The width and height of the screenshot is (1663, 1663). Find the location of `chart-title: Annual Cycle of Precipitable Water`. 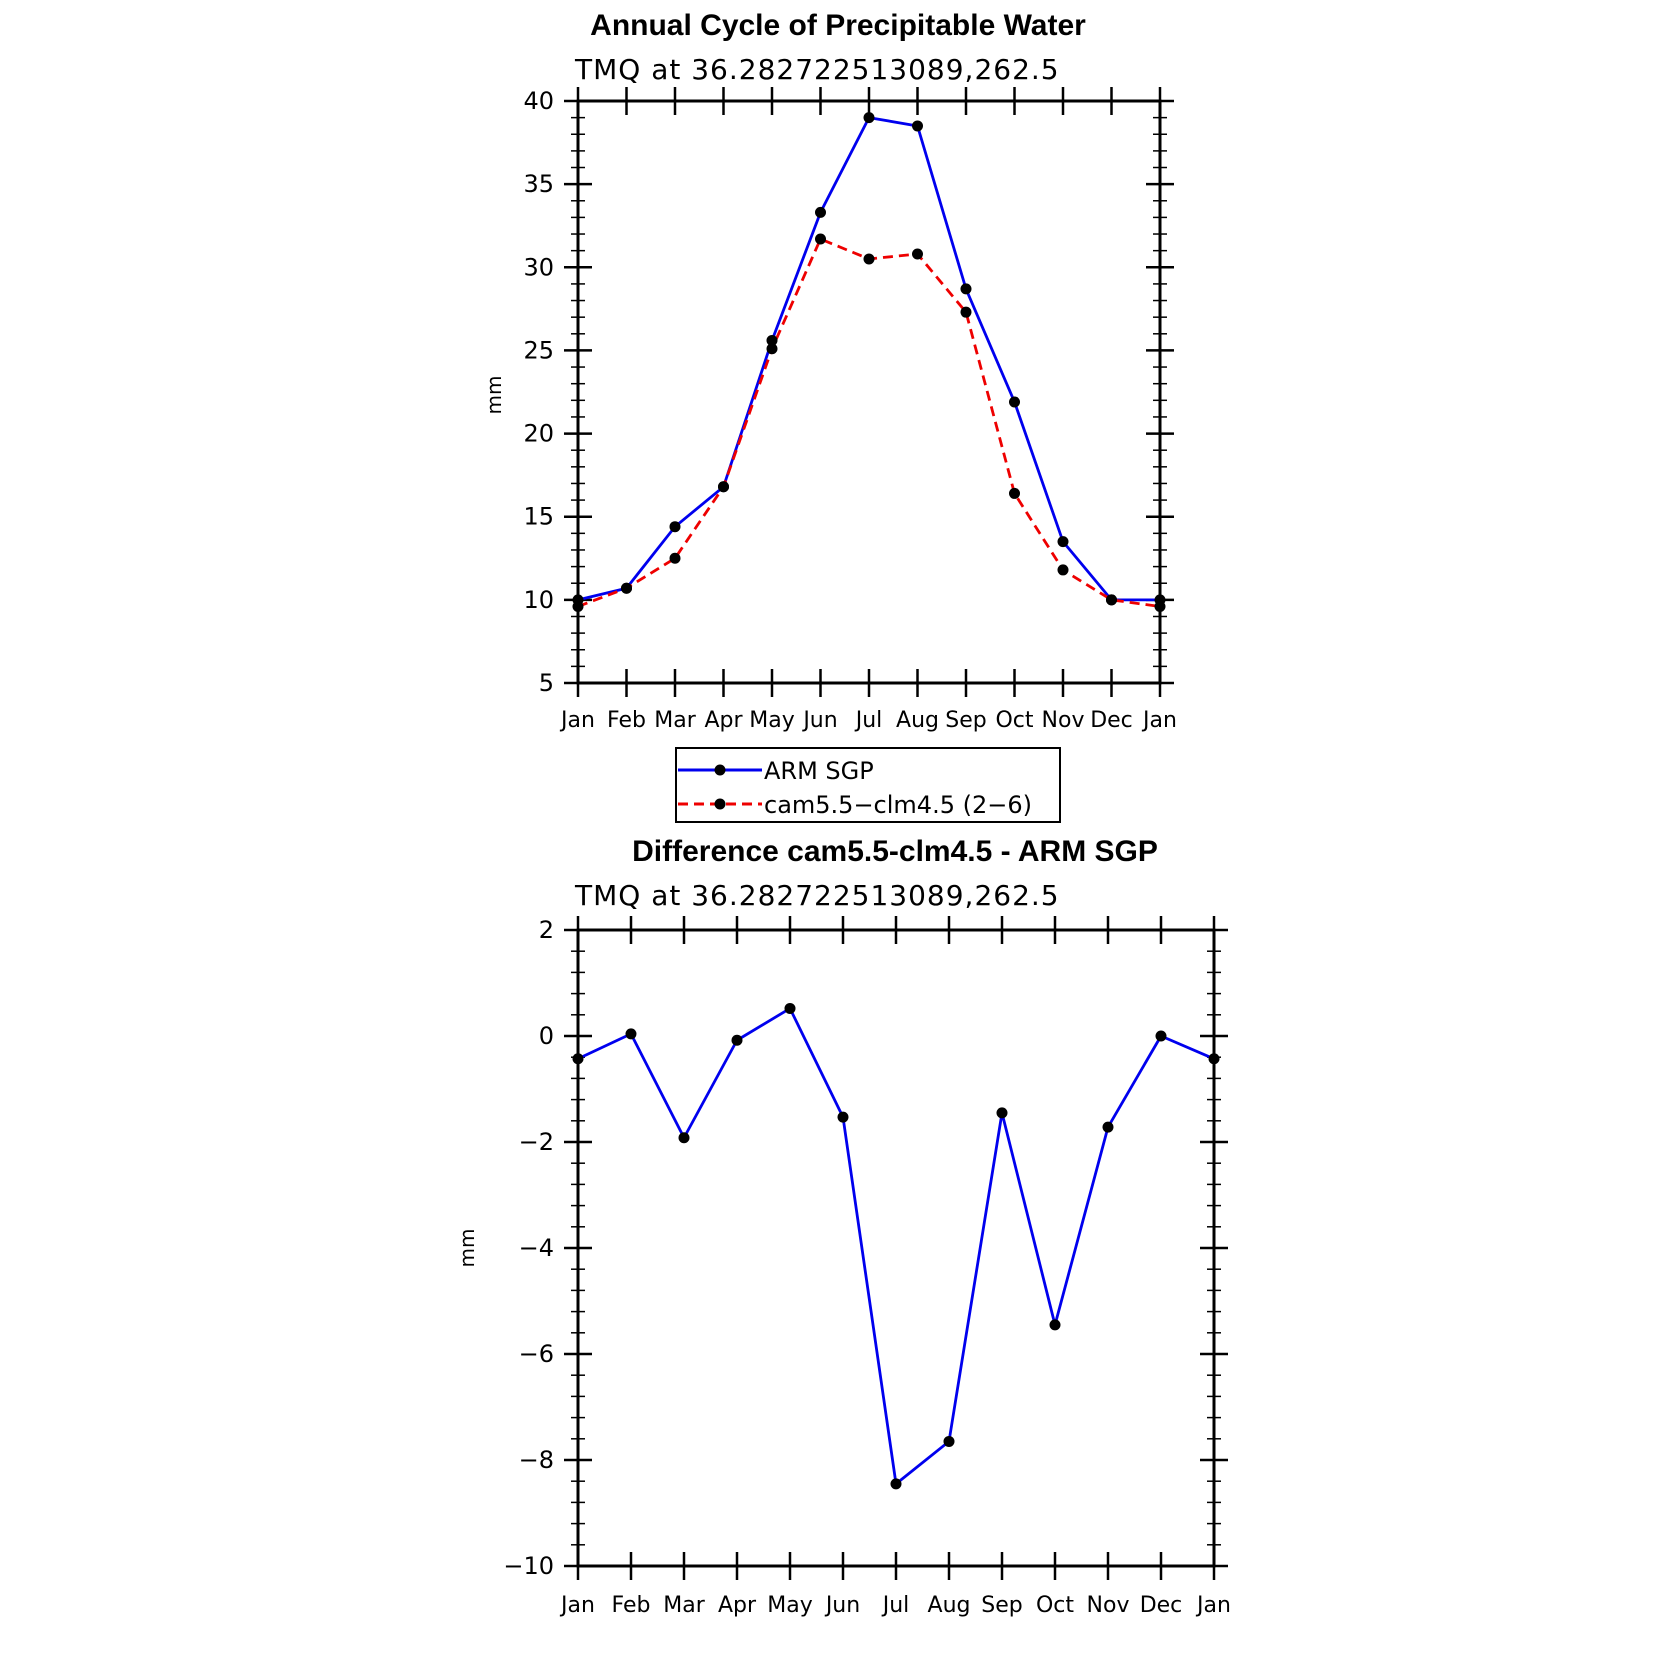

chart-title: Annual Cycle of Precipitable Water is located at coordinates (838, 25).